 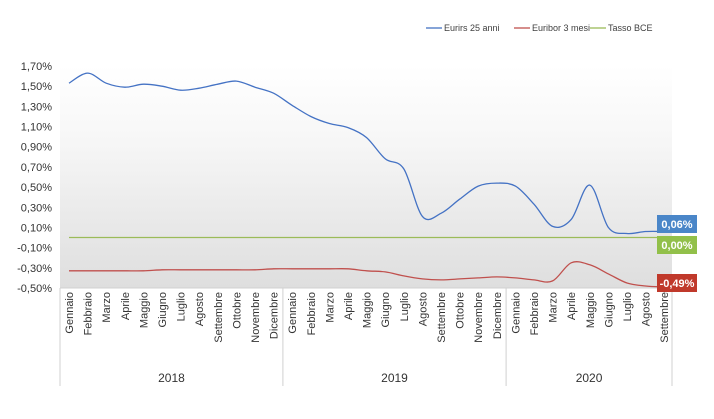 I want to click on end-labels: 0,06% -0,49% 0,00%, so click(x=677, y=253).